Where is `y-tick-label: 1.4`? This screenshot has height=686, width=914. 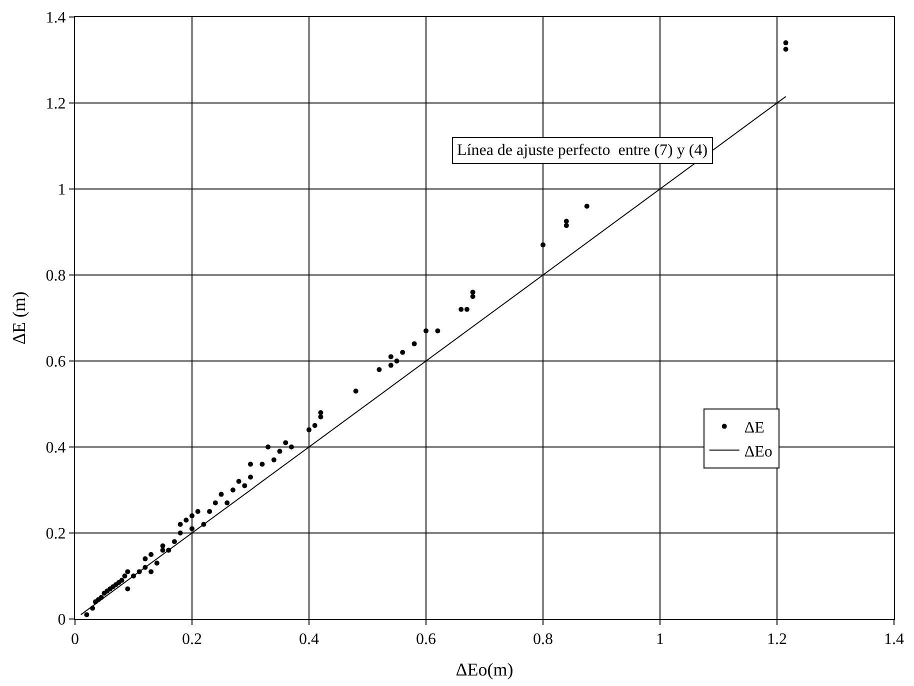
y-tick-label: 1.4 is located at coordinates (56, 18).